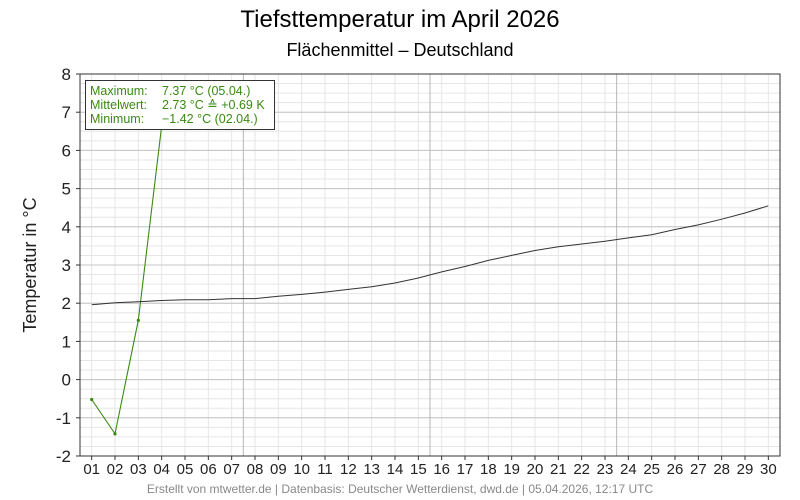 The image size is (800, 500). I want to click on x-tick-label: 08, so click(255, 469).